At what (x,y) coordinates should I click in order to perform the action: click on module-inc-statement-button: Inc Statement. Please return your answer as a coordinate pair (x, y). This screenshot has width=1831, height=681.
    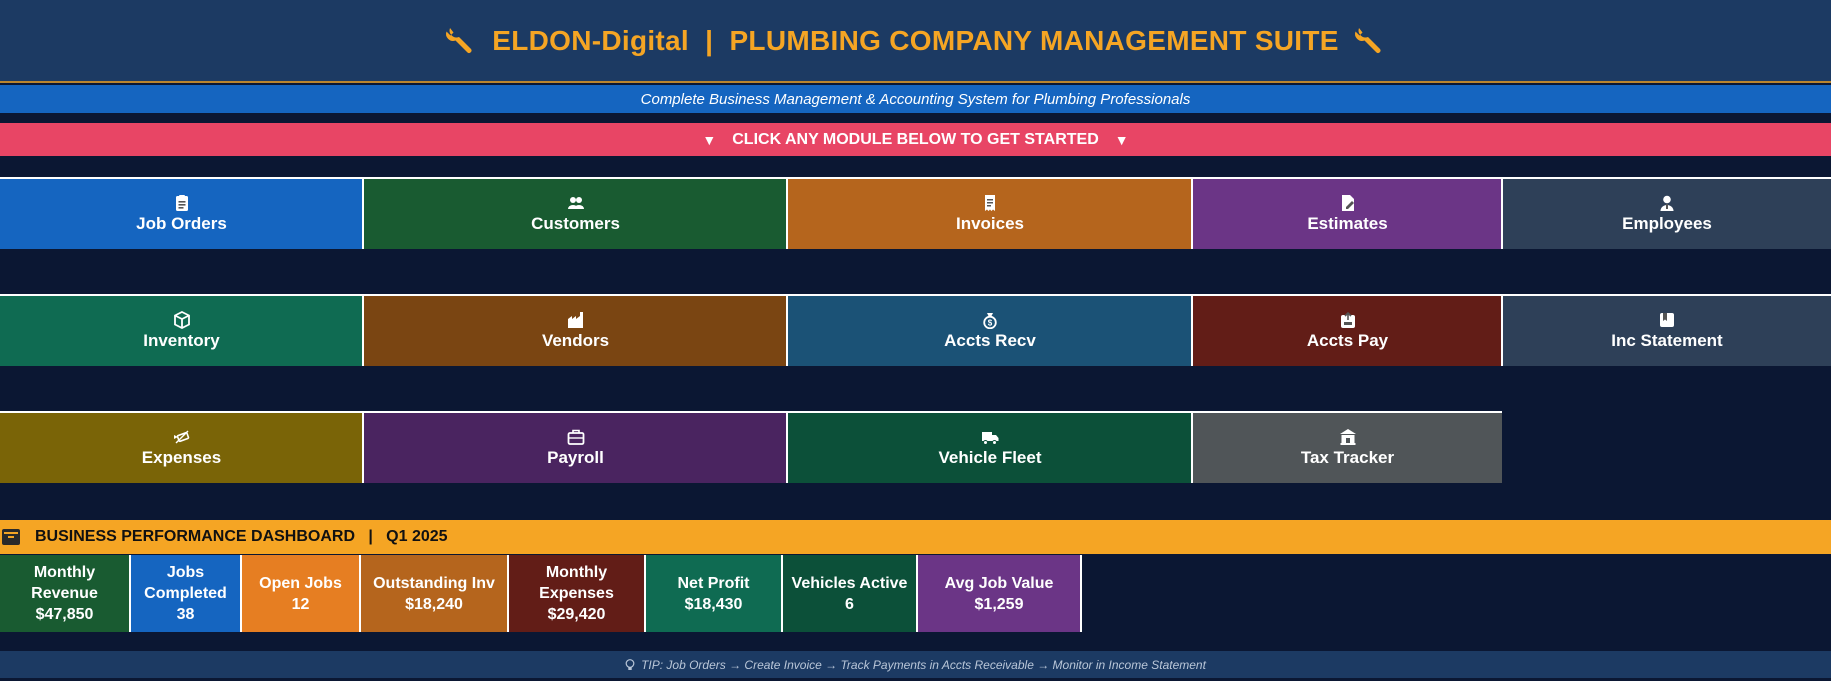
    Looking at the image, I should click on (1667, 330).